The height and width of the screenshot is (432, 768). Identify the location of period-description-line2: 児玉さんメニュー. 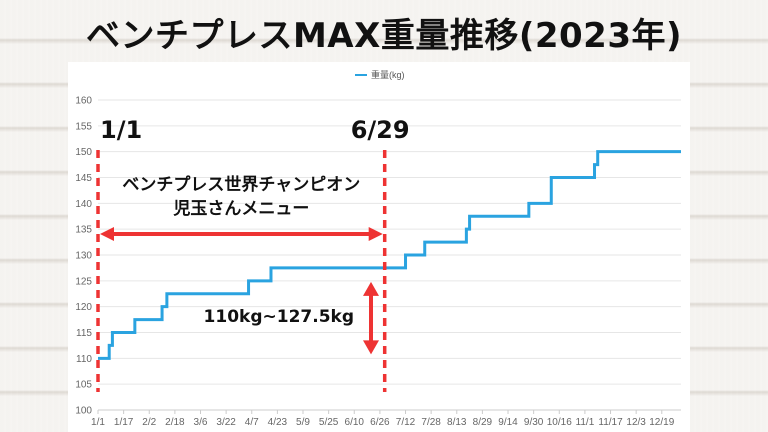
(240, 209).